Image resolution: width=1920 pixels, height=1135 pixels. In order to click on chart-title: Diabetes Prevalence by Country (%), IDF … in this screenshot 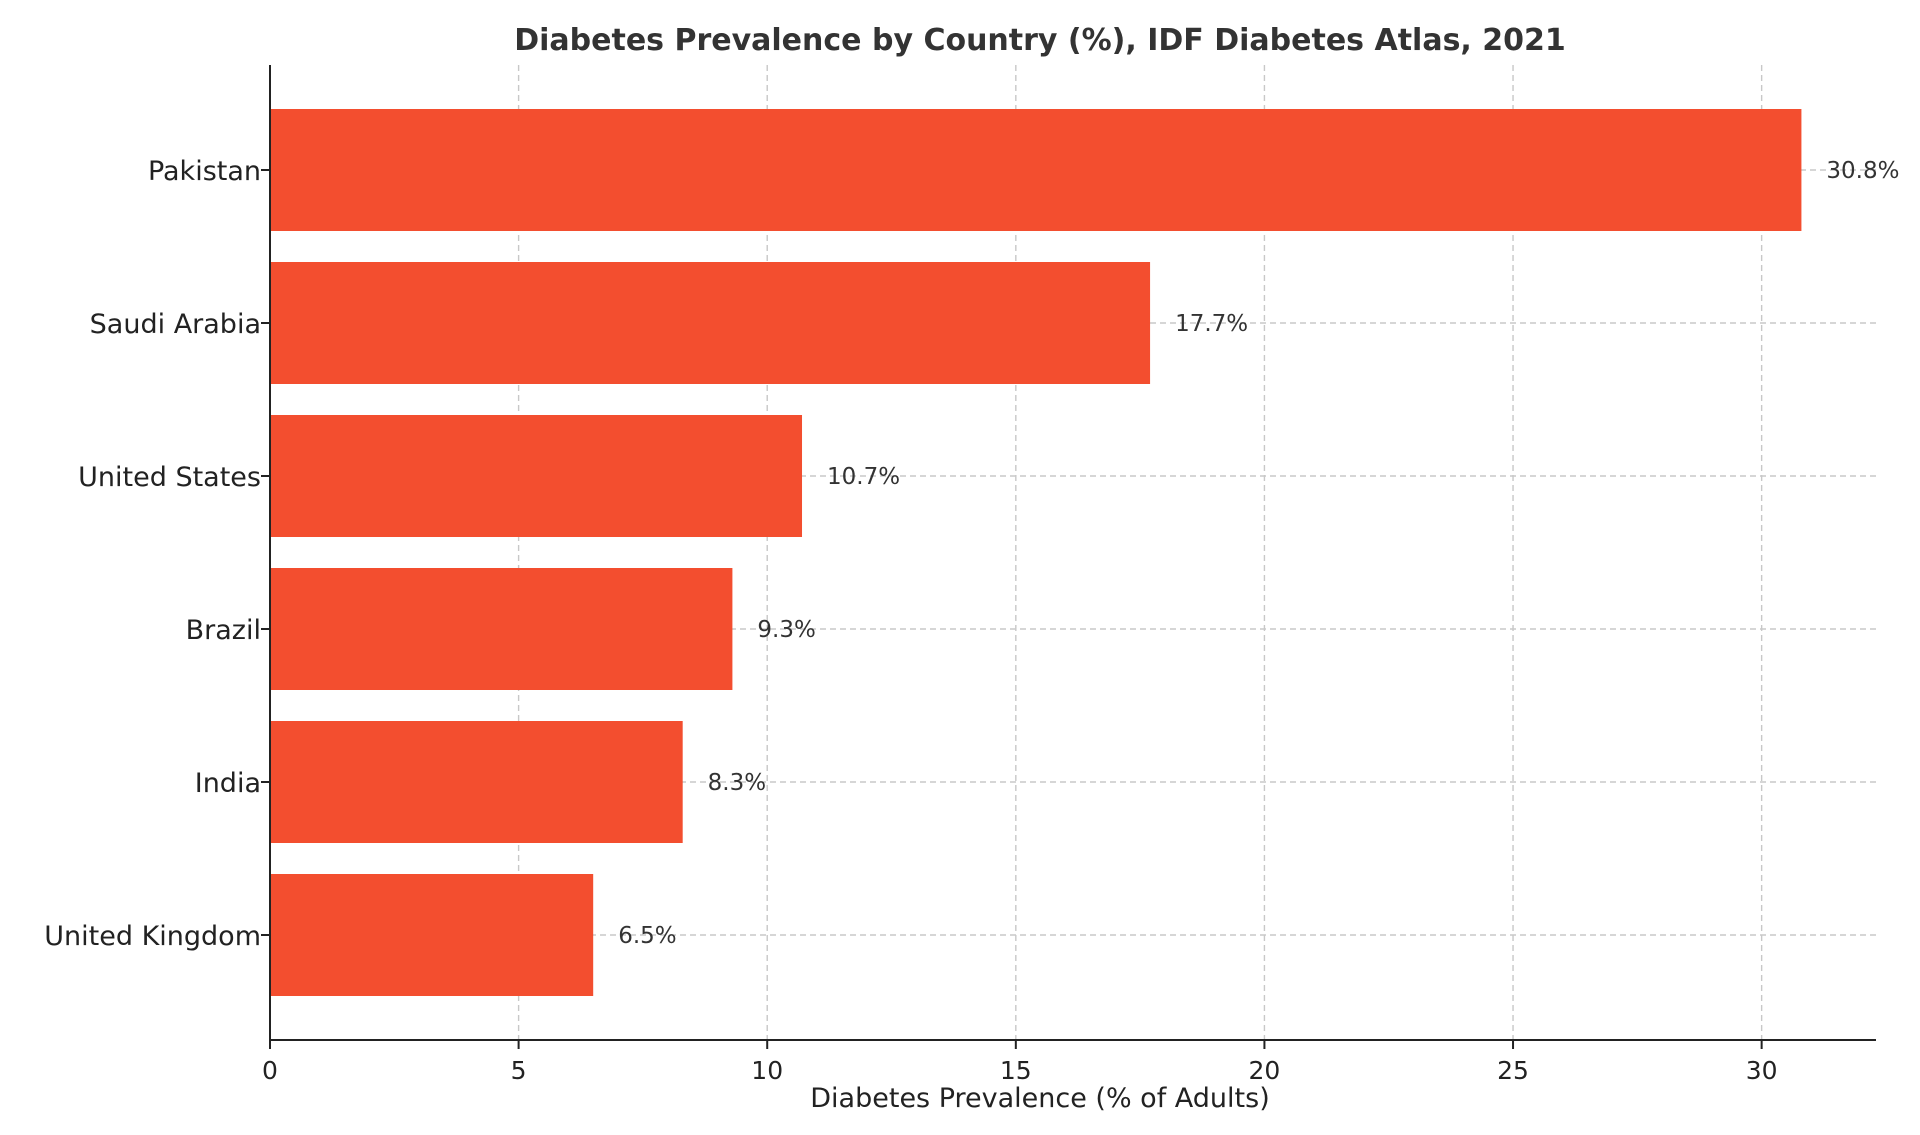, I will do `click(1040, 40)`.